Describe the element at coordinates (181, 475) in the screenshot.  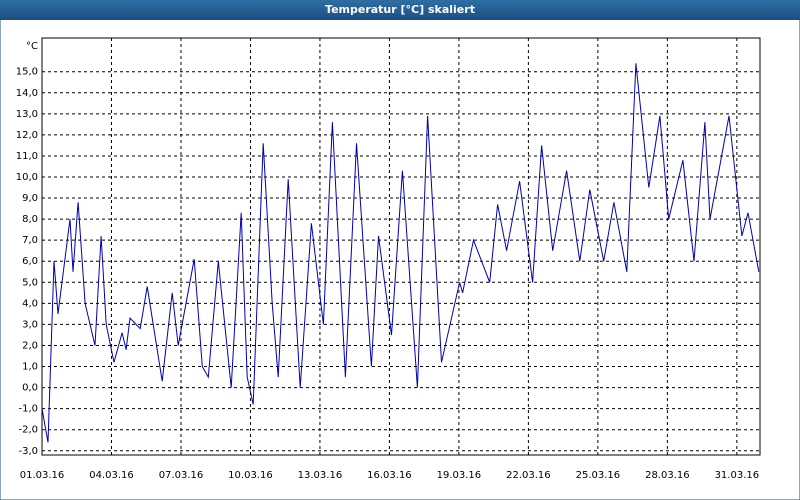
I see `x-tick-label: 07.03.16` at that location.